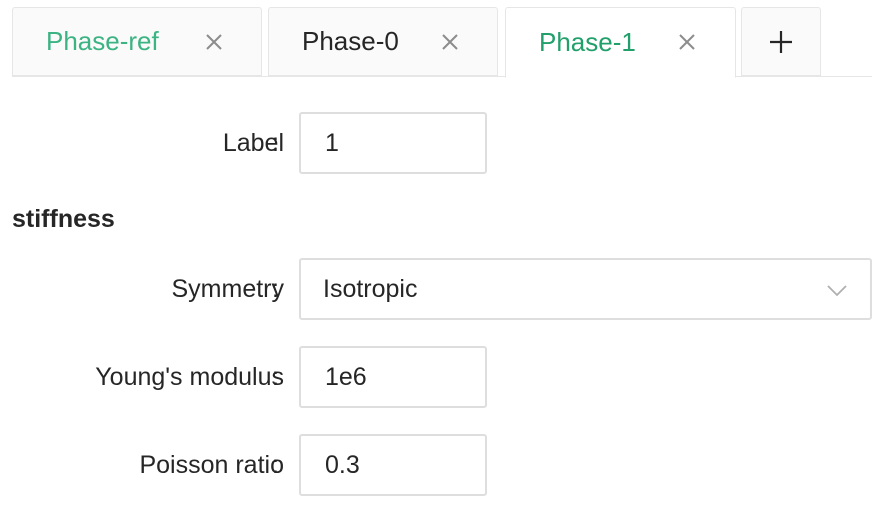 The height and width of the screenshot is (508, 884). I want to click on tab-label: Phase-ref, so click(102, 41).